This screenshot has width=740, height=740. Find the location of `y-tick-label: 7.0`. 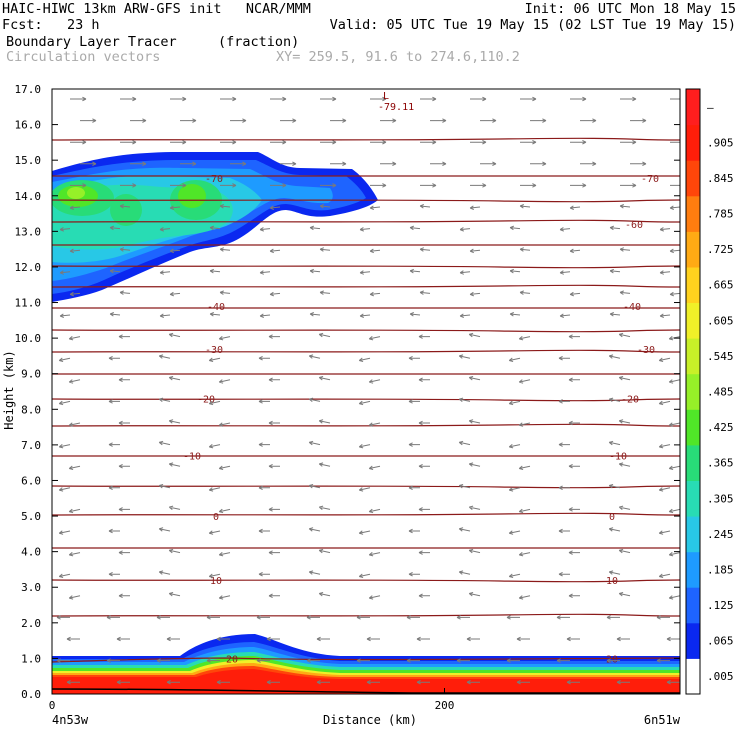

y-tick-label: 7.0 is located at coordinates (31, 445).